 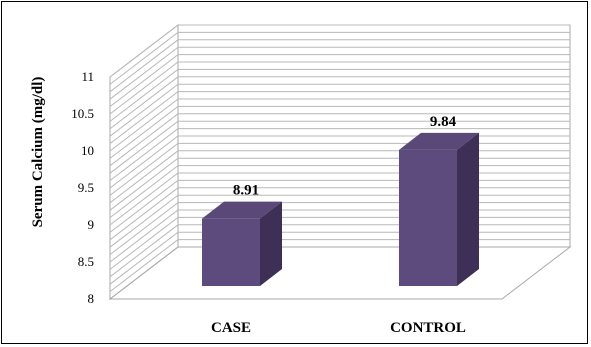 What do you see at coordinates (340, 273) in the screenshot?
I see `floor` at bounding box center [340, 273].